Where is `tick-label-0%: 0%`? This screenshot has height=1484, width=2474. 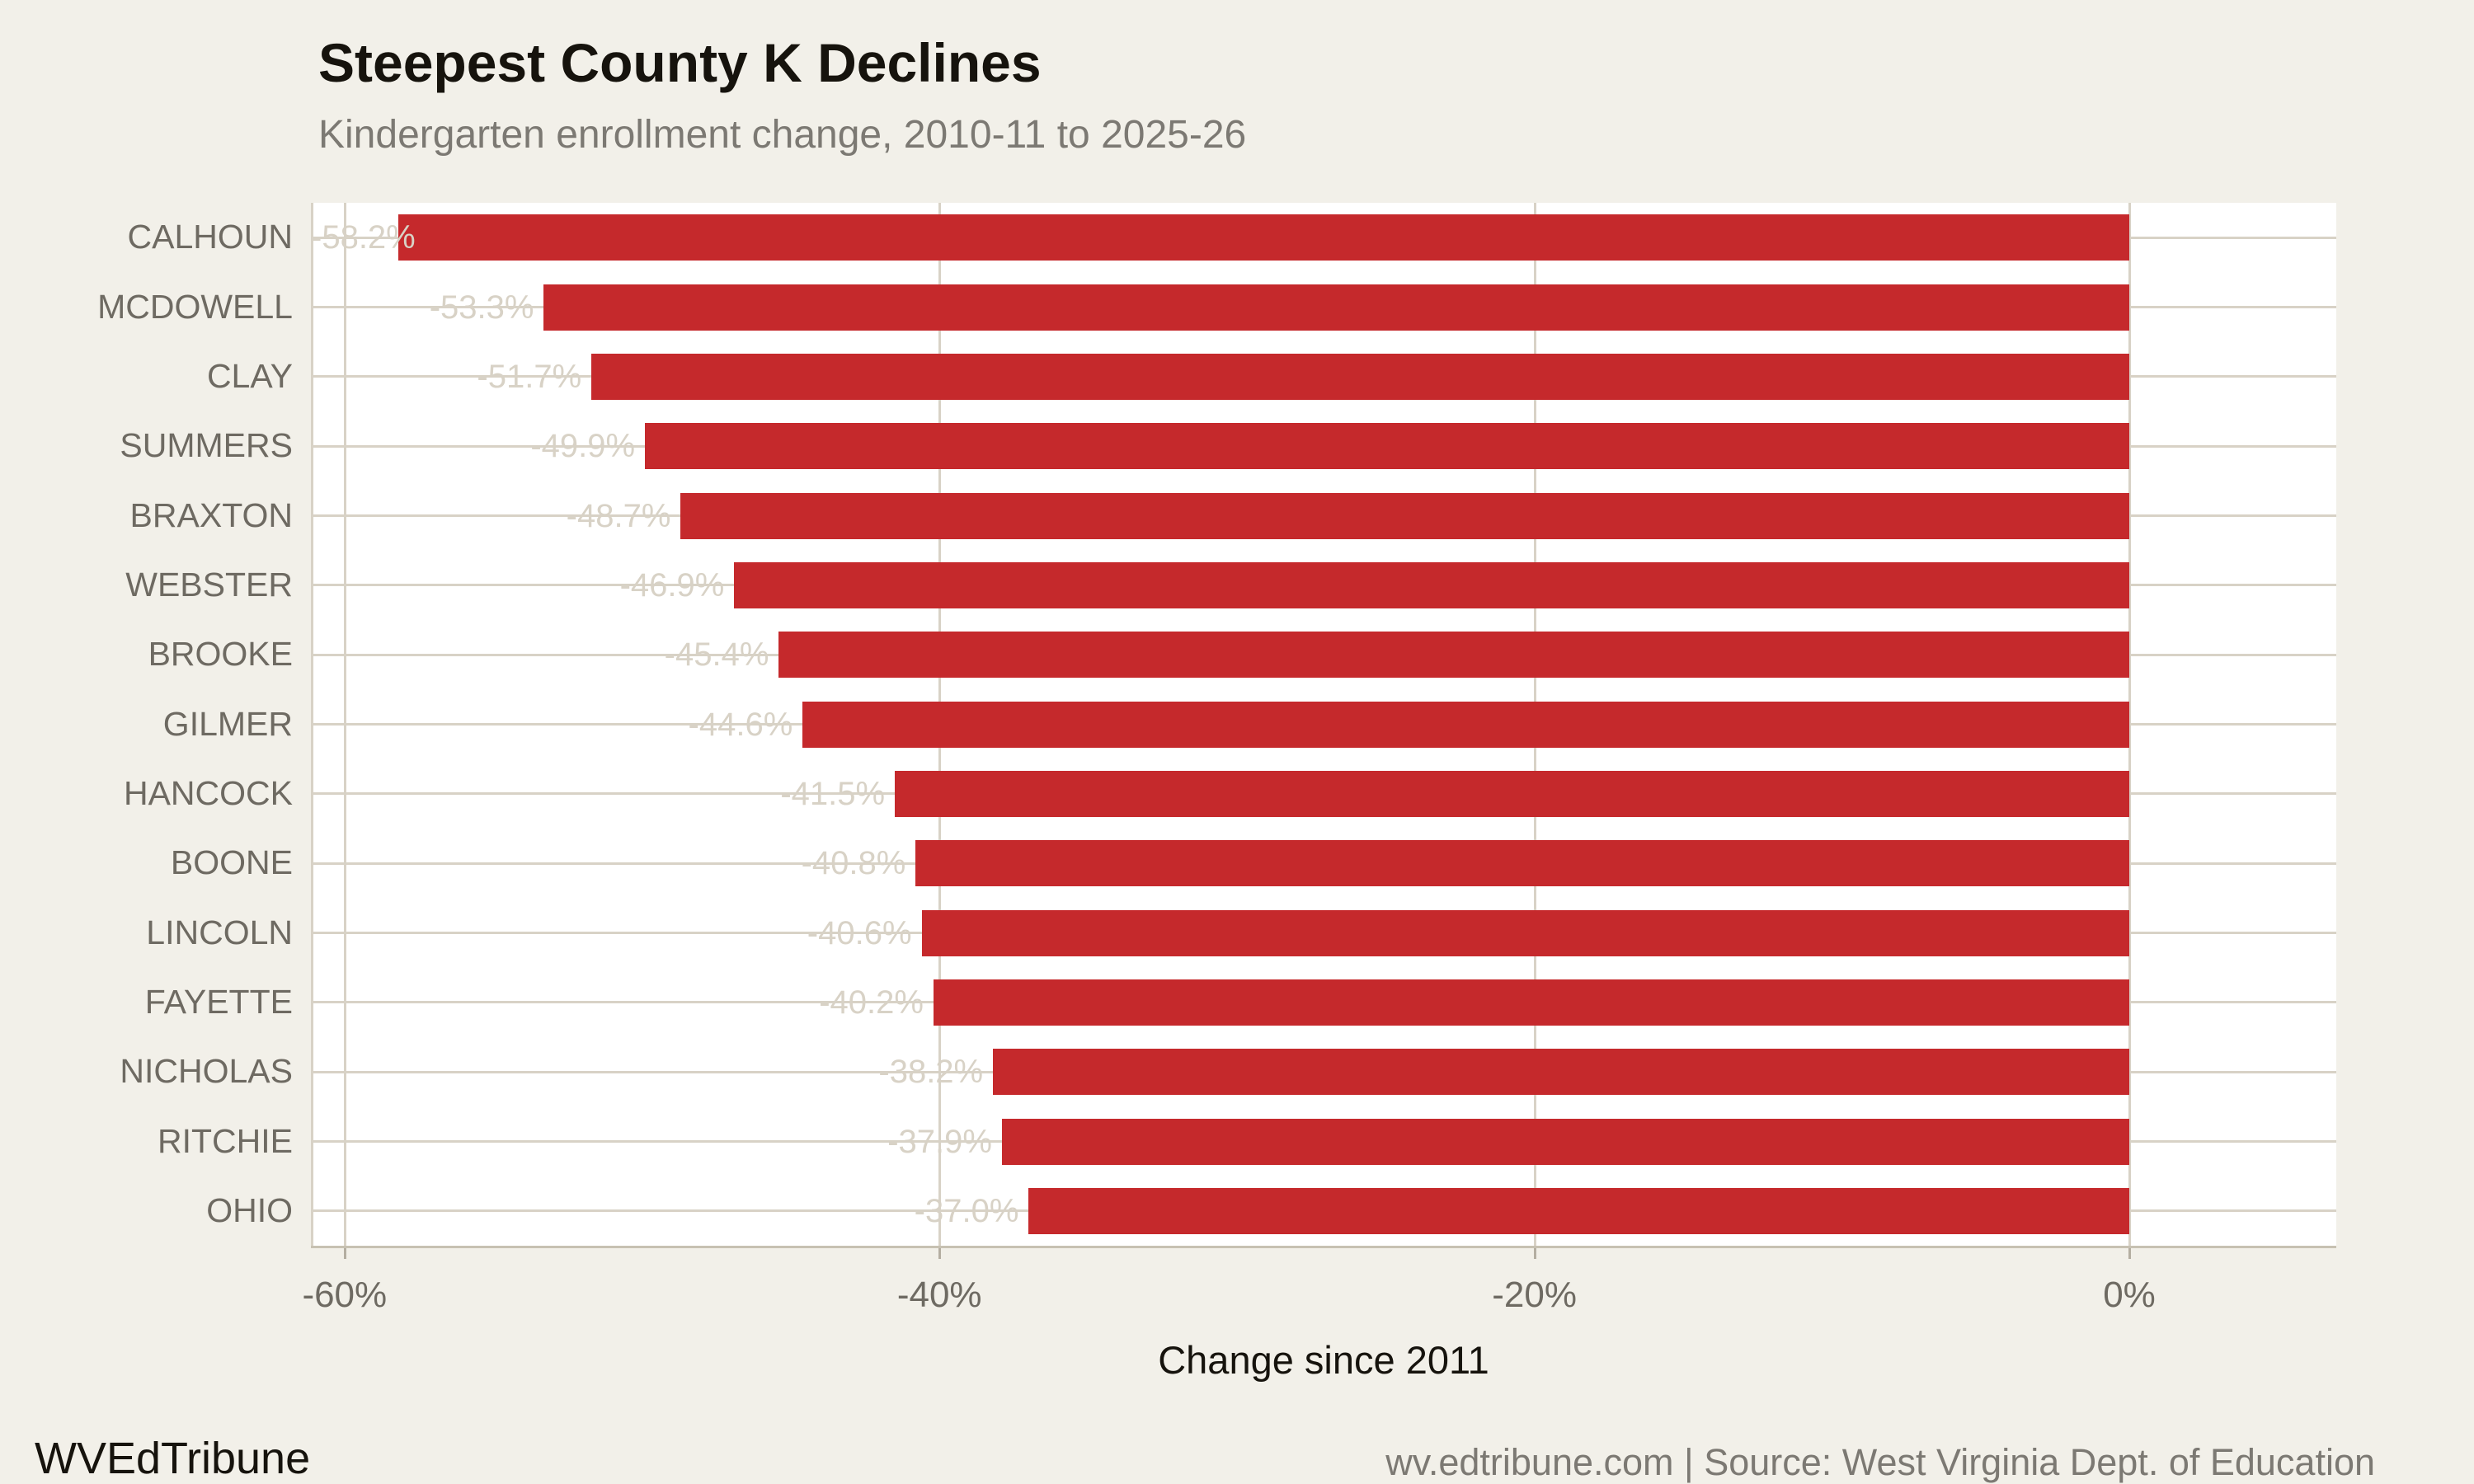 tick-label-0%: 0% is located at coordinates (2129, 1295).